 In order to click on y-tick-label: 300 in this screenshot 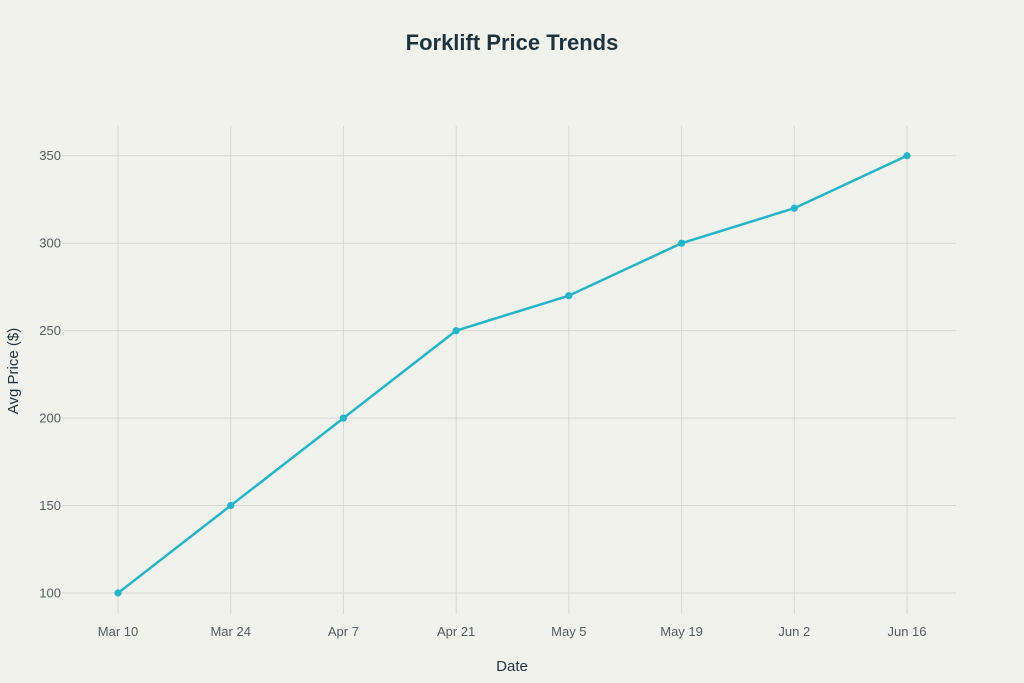, I will do `click(50, 243)`.